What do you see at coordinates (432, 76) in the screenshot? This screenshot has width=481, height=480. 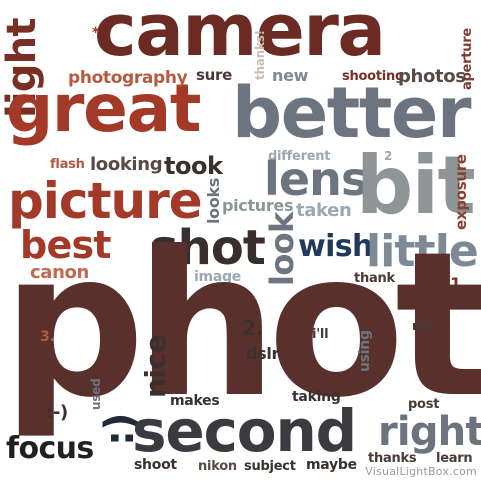 I see `word-photos: photos` at bounding box center [432, 76].